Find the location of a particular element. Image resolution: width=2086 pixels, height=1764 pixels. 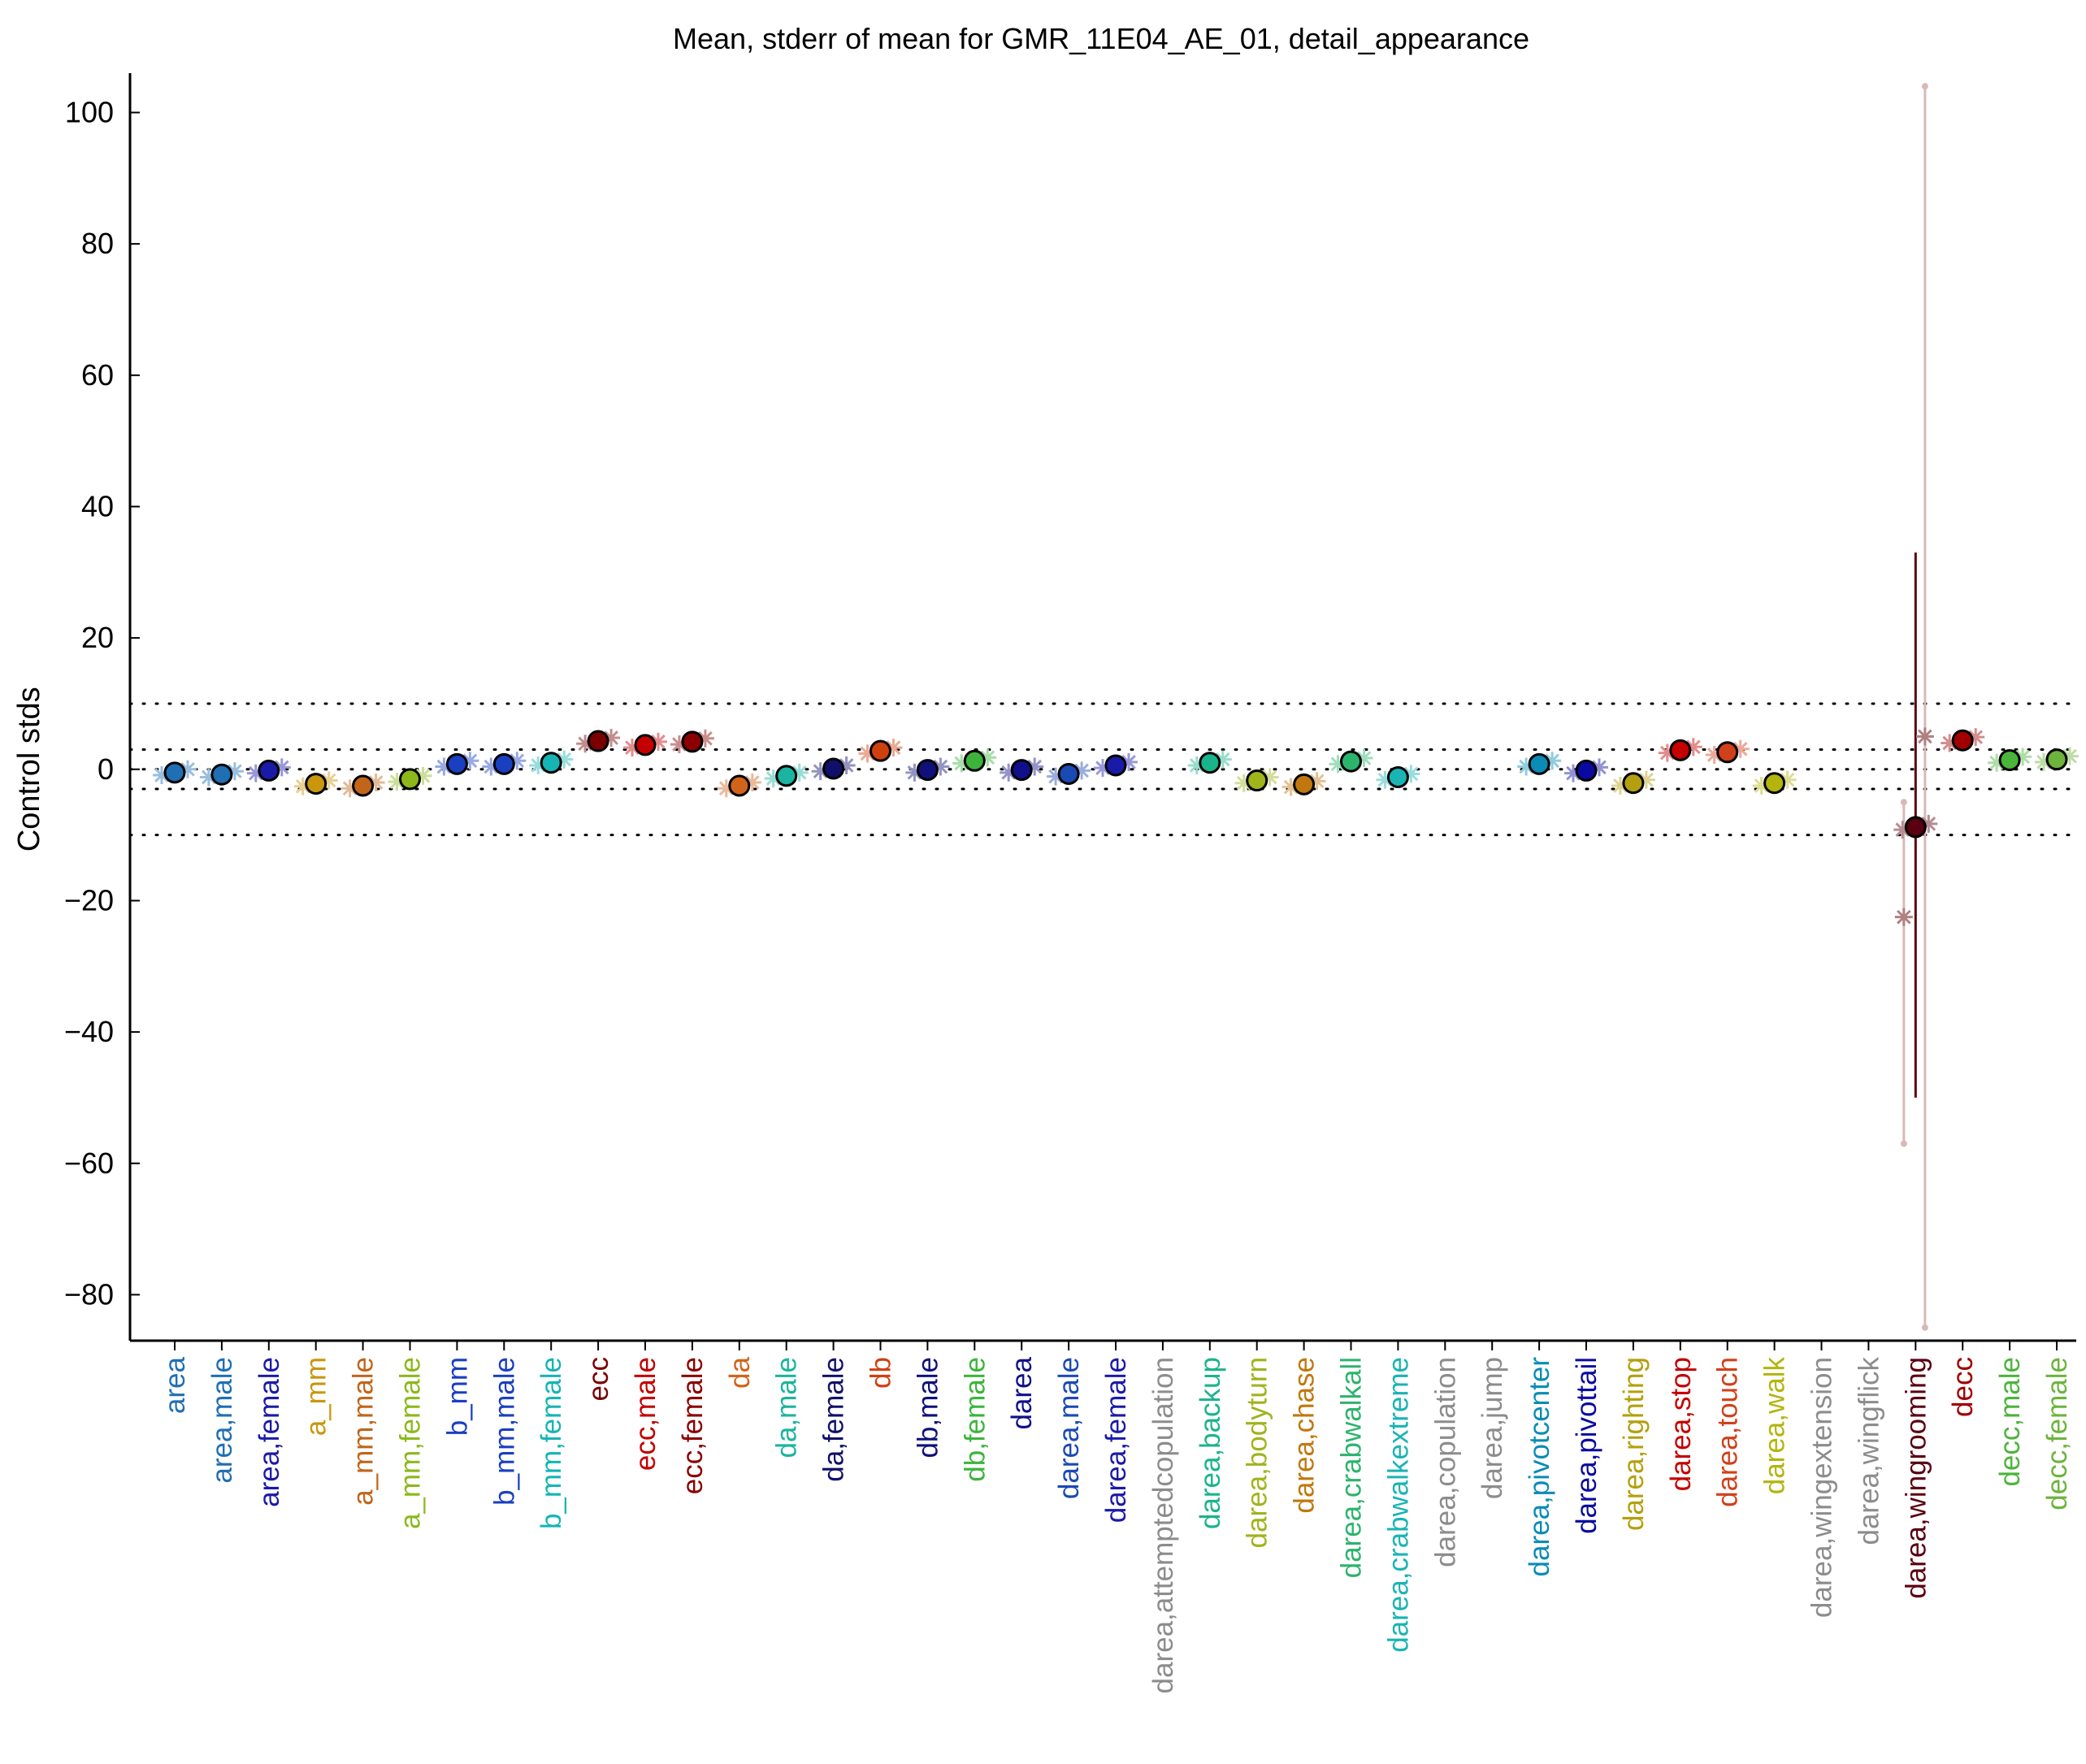

y-tick-label: 0 is located at coordinates (106, 769).